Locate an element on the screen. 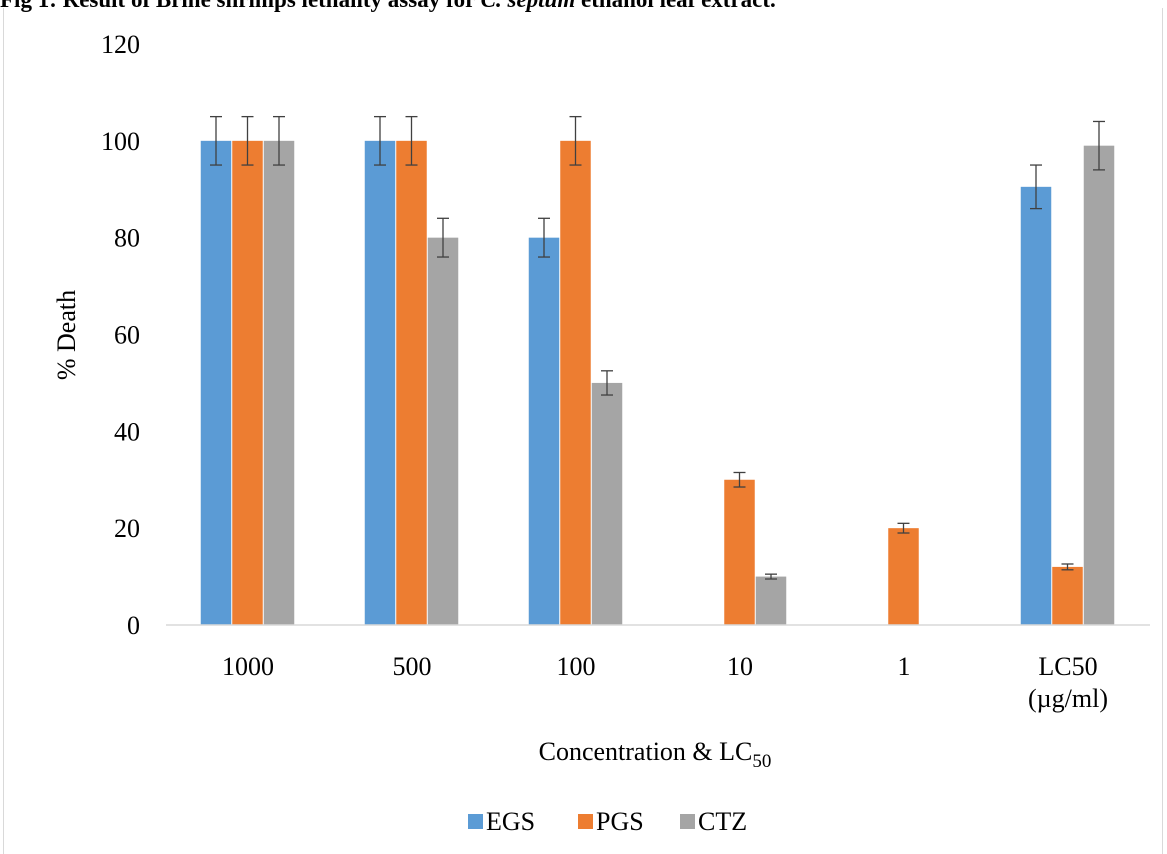  y-tick-label: 120 is located at coordinates (120, 44).